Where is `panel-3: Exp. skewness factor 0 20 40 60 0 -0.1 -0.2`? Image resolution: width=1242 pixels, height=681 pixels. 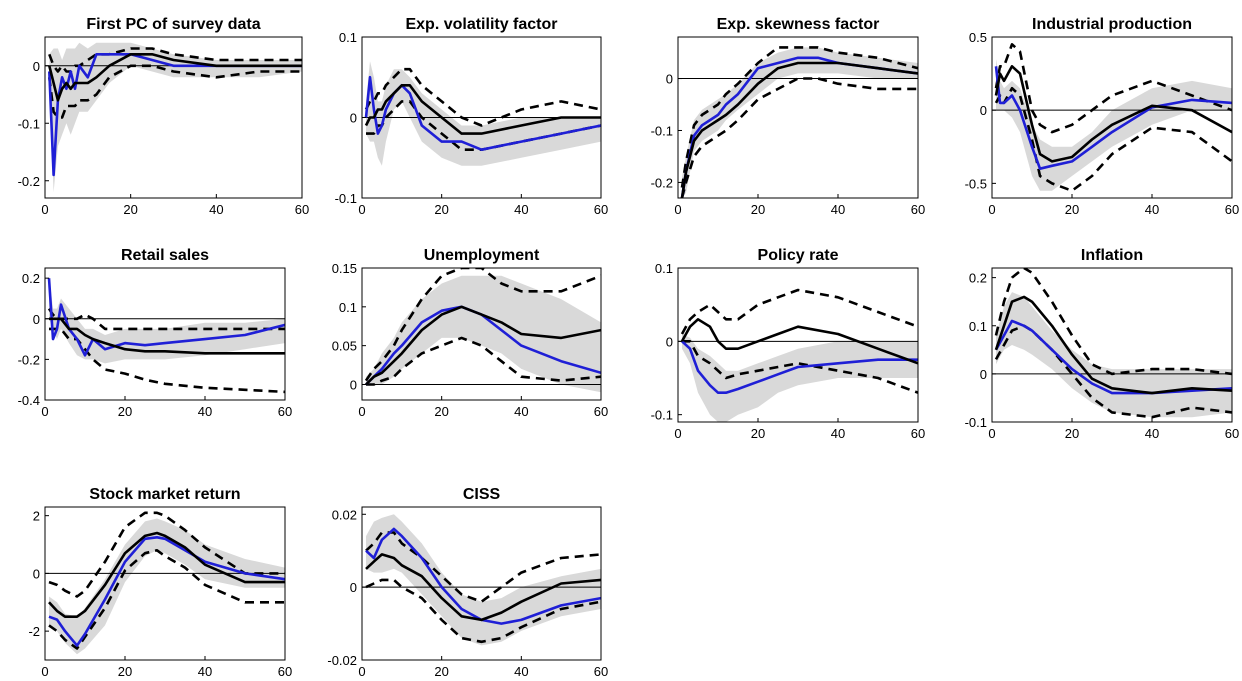
panel-3: Exp. skewness factor 0 20 40 60 0 -0.1 -0.2 is located at coordinates (788, 116).